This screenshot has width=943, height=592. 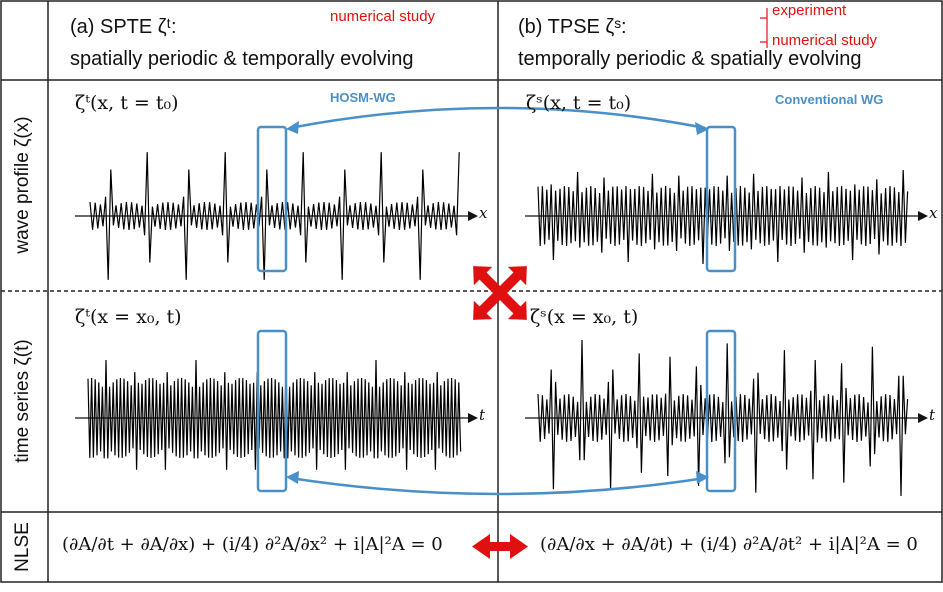 I want to click on panel-b-series-title: ζˢ(x = x₀, t), so click(x=584, y=317).